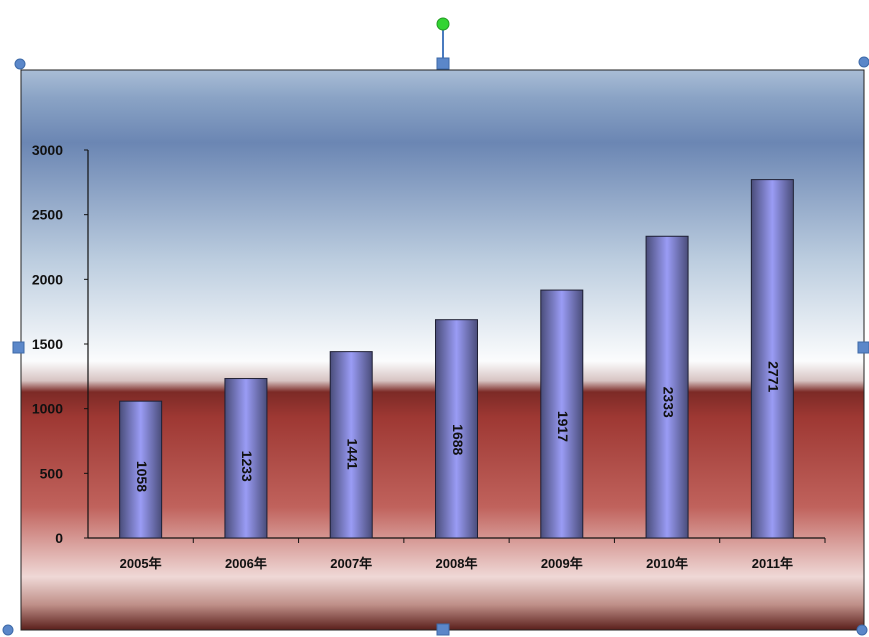 Image resolution: width=869 pixels, height=637 pixels. Describe the element at coordinates (774, 376) in the screenshot. I see `bar-data-label: 2771` at that location.